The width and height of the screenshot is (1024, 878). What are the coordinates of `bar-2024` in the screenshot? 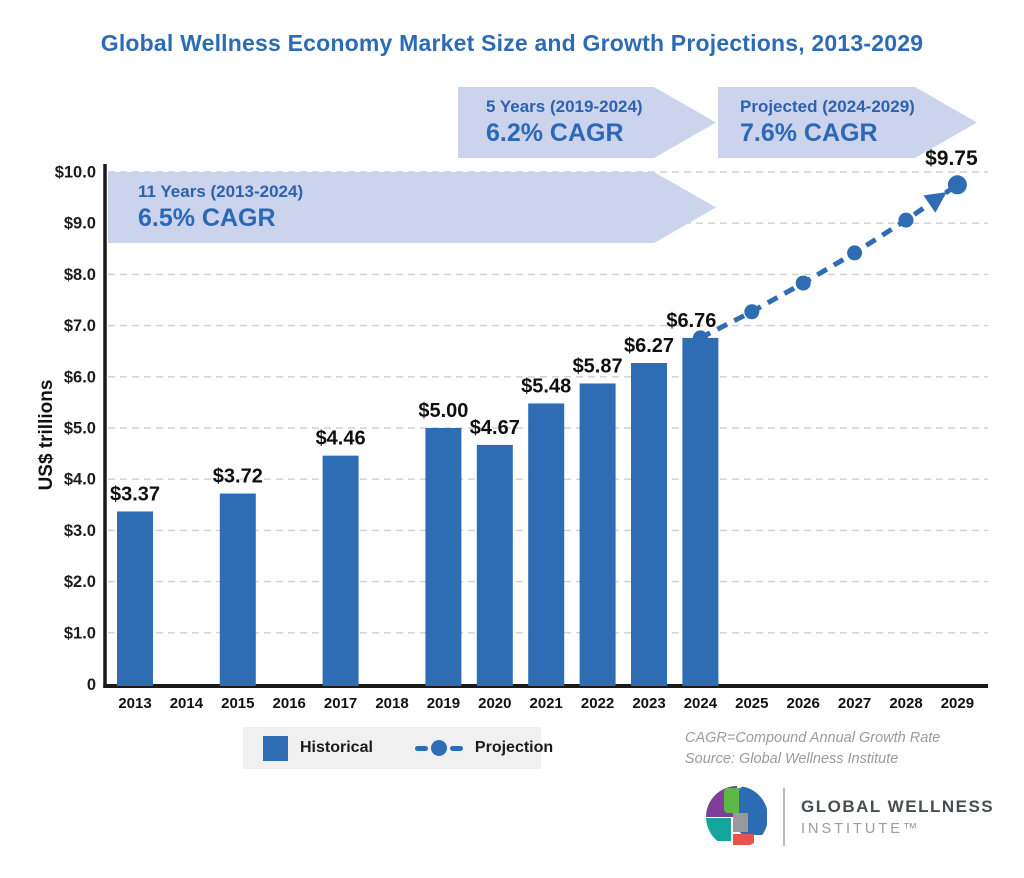 It's located at (700, 511).